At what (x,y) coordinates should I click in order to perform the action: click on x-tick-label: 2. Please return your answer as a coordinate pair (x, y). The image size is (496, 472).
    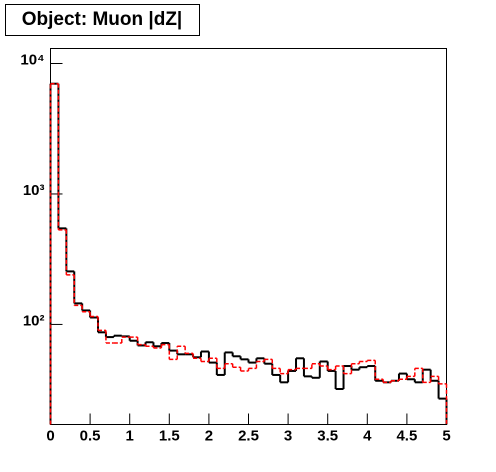
    Looking at the image, I should click on (209, 435).